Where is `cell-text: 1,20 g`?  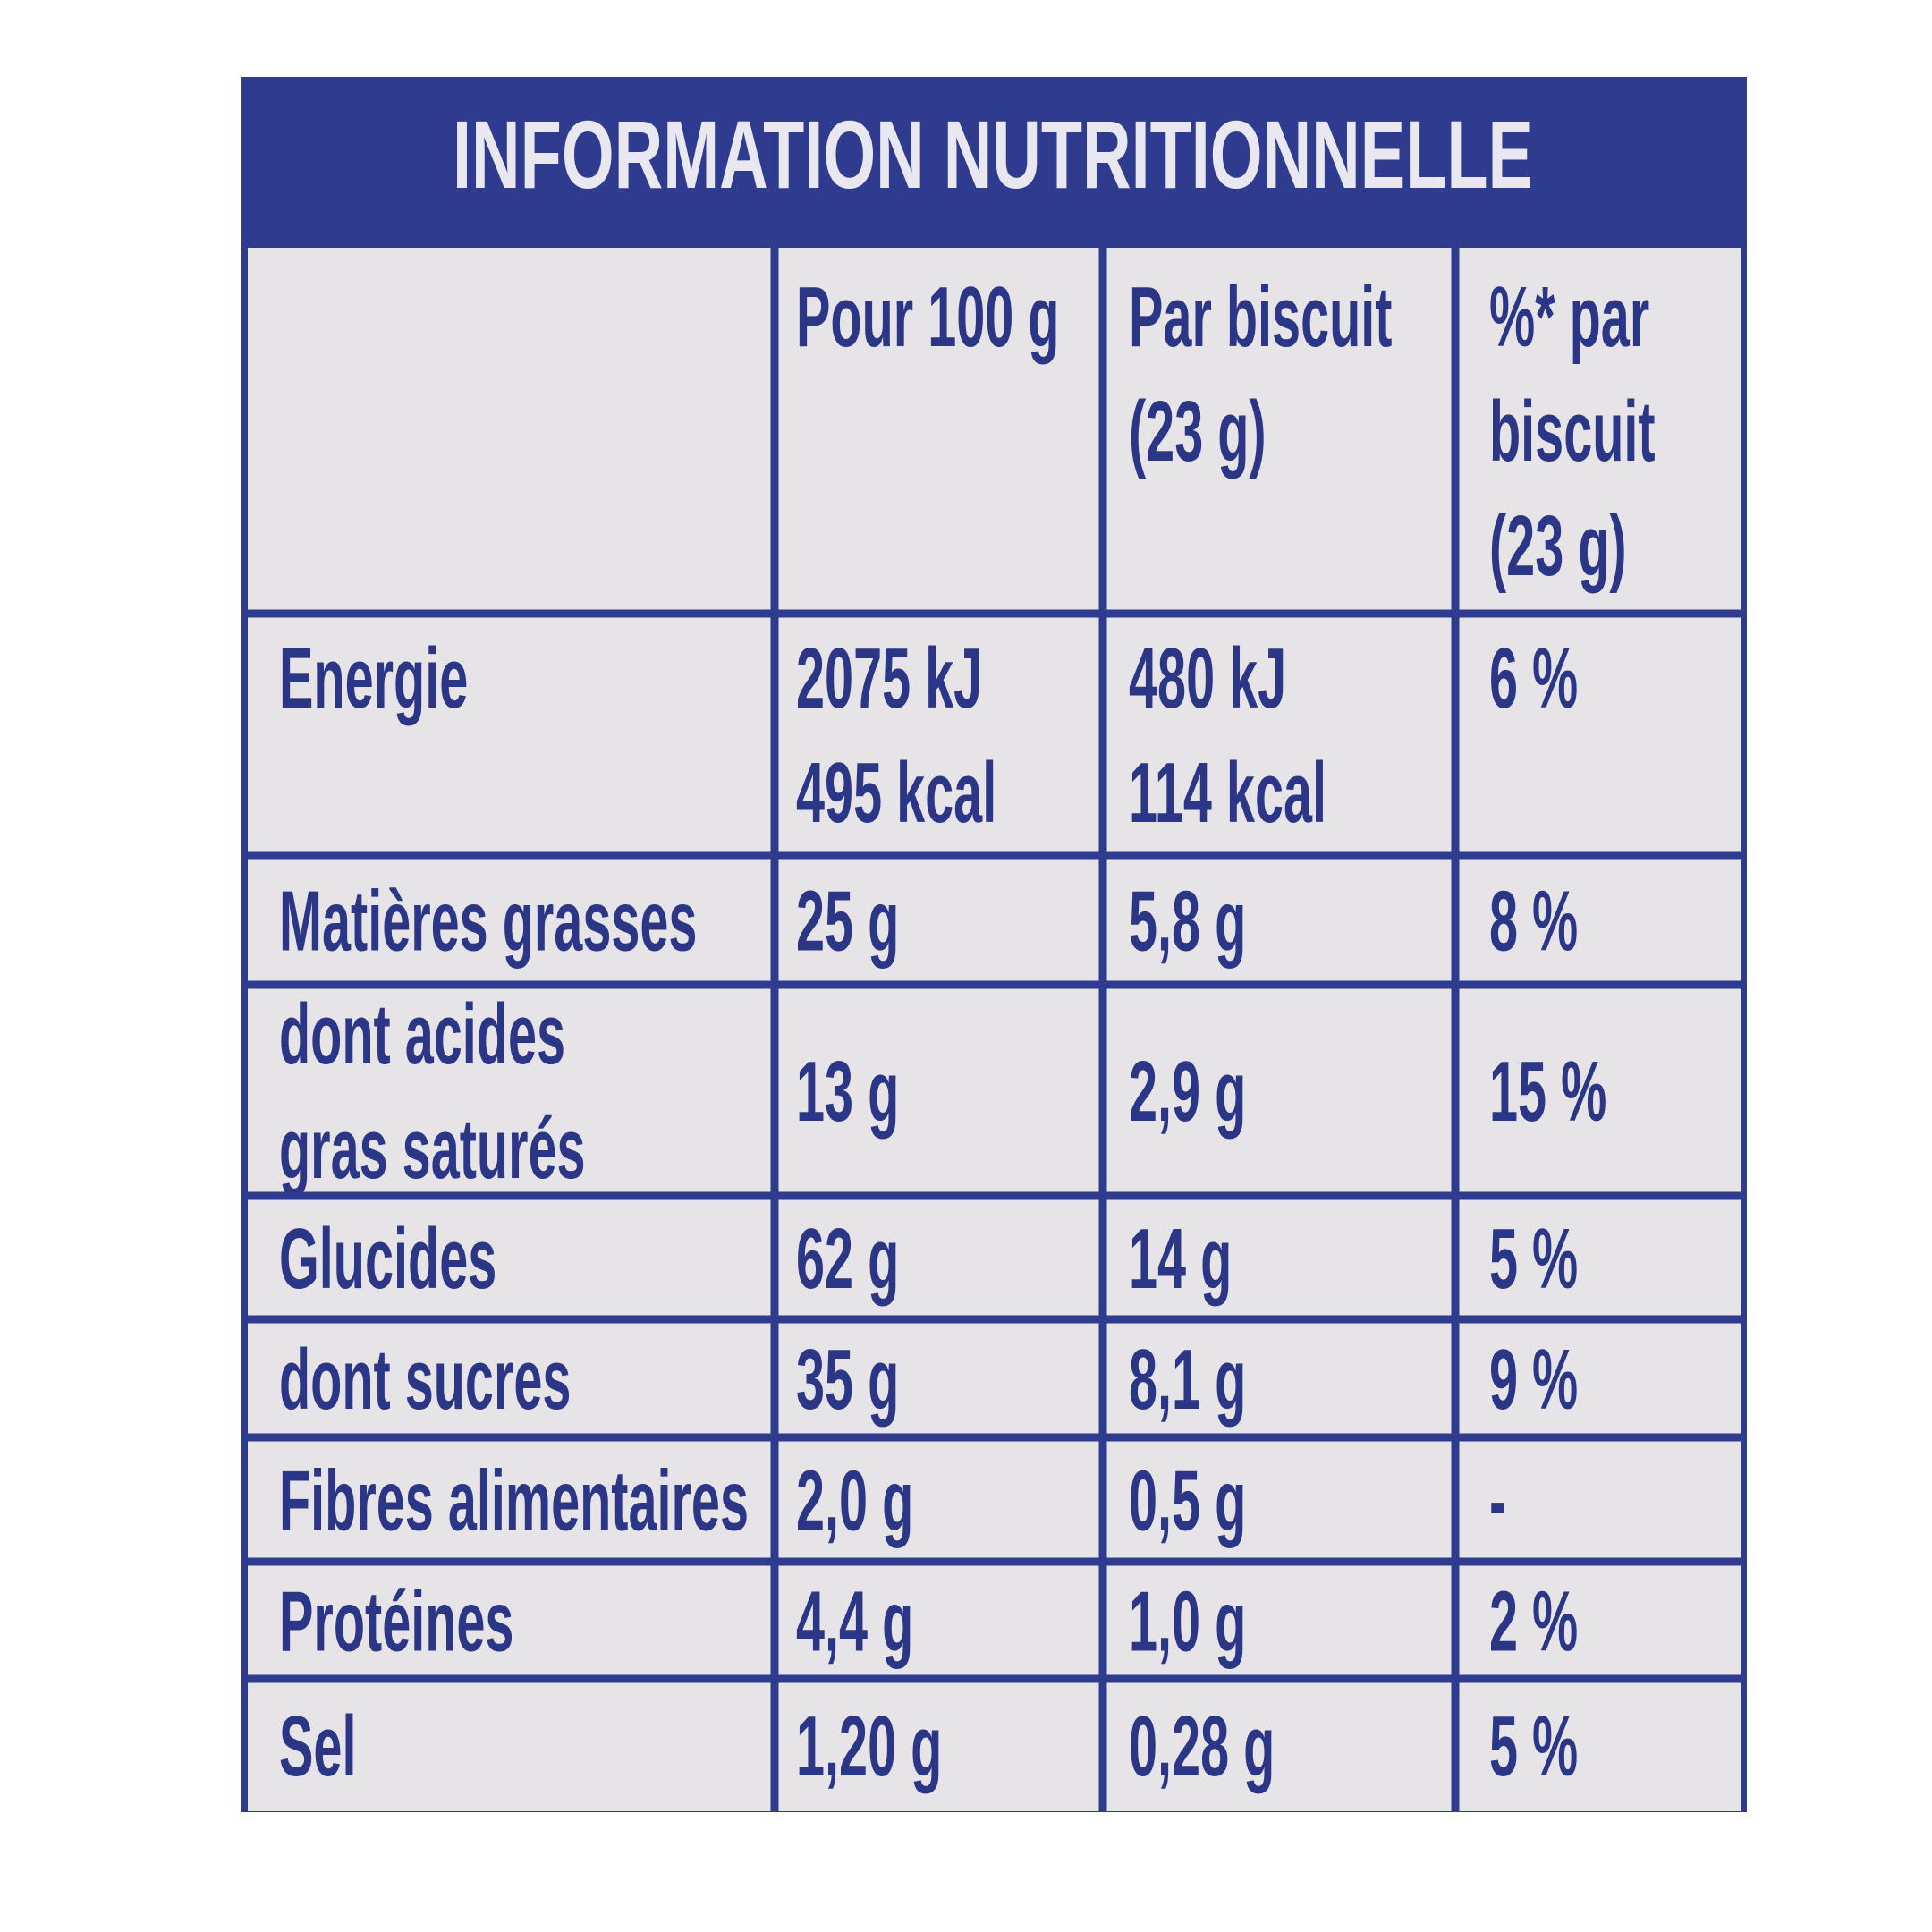 cell-text: 1,20 g is located at coordinates (869, 1746).